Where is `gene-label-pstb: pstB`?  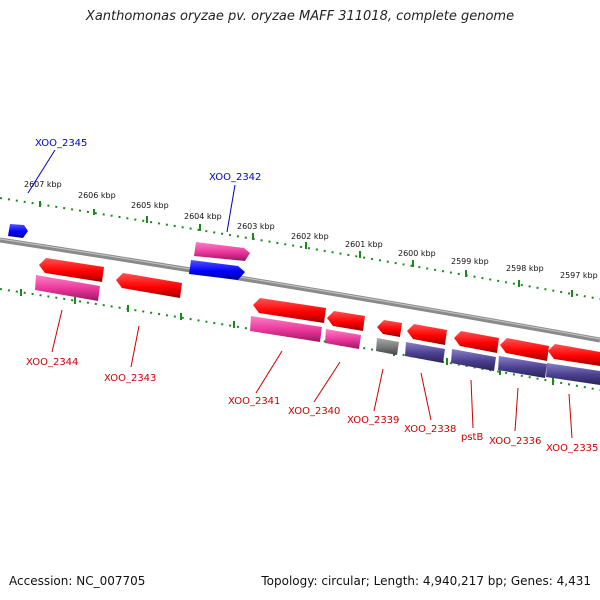
gene-label-pstb: pstB is located at coordinates (472, 437).